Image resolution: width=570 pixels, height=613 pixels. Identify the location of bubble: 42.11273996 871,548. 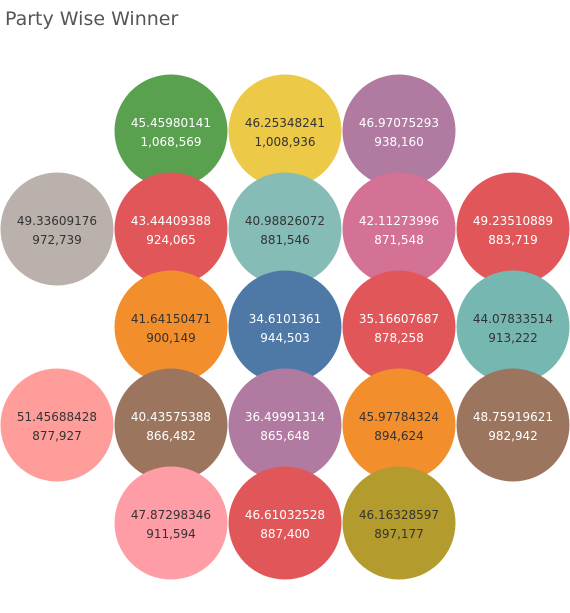
(399, 229).